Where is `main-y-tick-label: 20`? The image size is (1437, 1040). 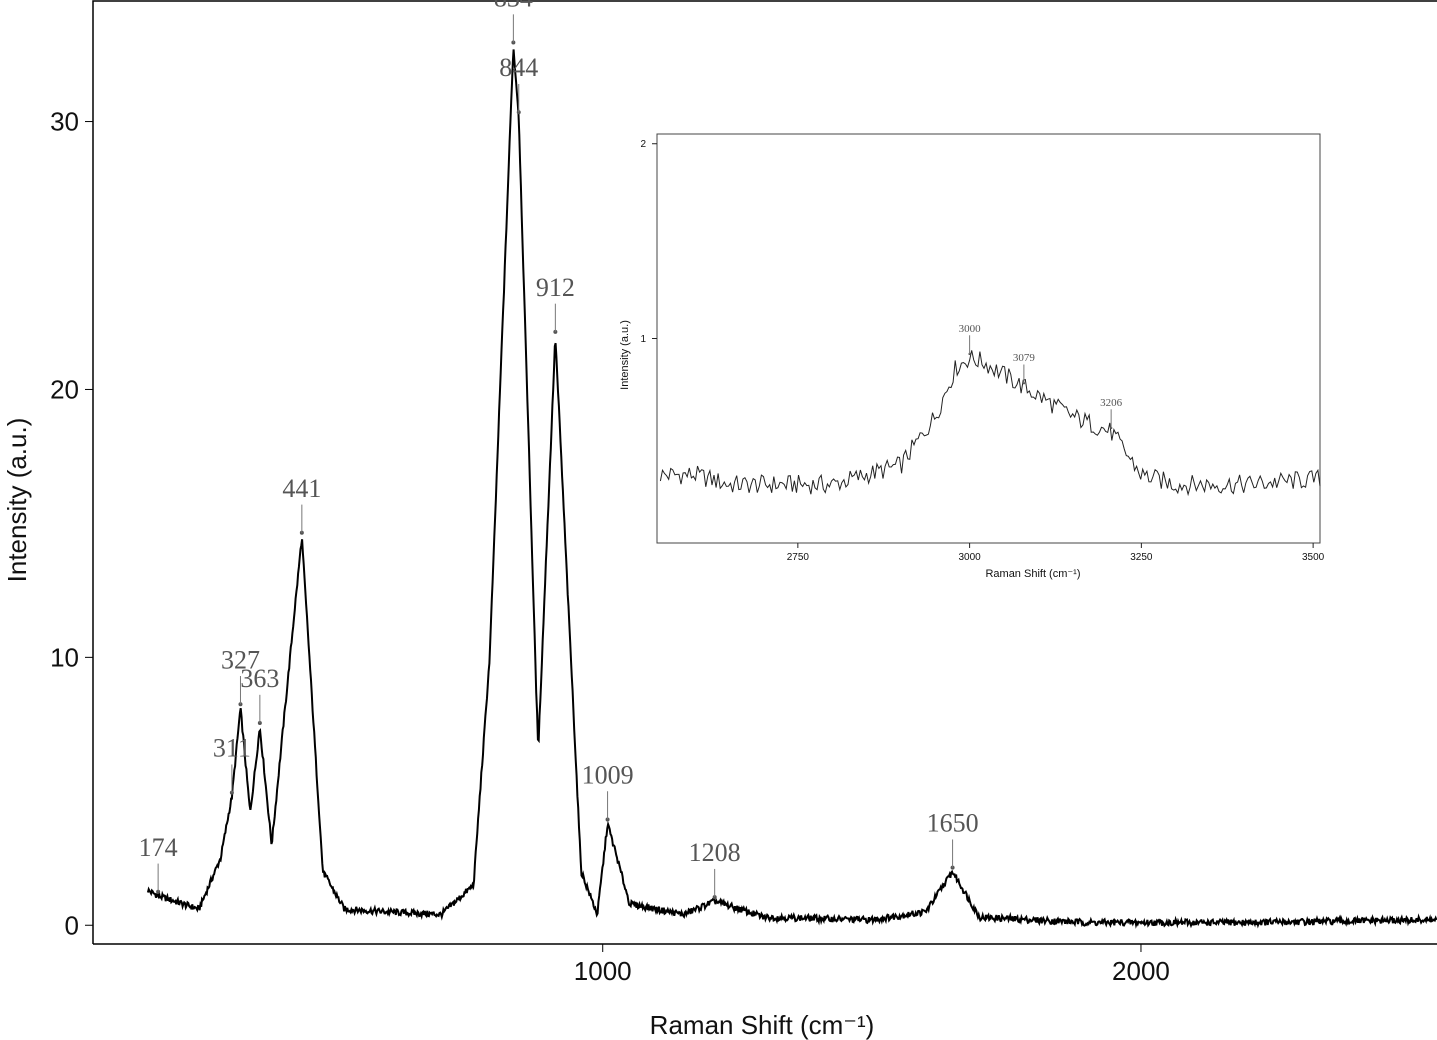
main-y-tick-label: 20 is located at coordinates (64, 390).